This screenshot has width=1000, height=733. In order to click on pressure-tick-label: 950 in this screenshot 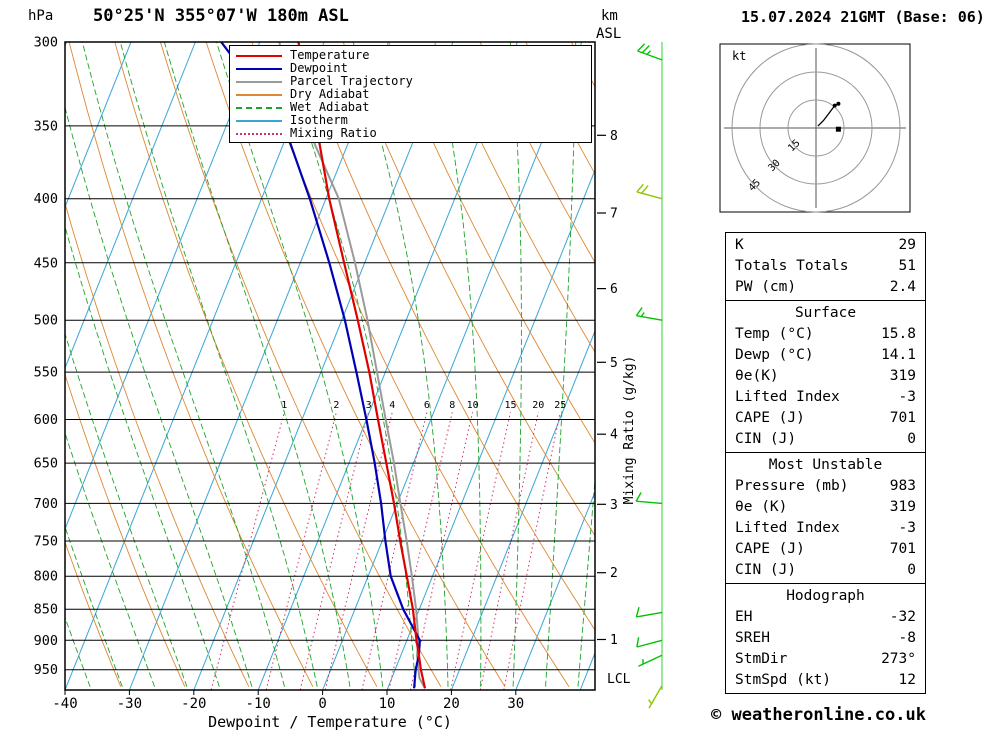, I will do `click(46, 670)`.